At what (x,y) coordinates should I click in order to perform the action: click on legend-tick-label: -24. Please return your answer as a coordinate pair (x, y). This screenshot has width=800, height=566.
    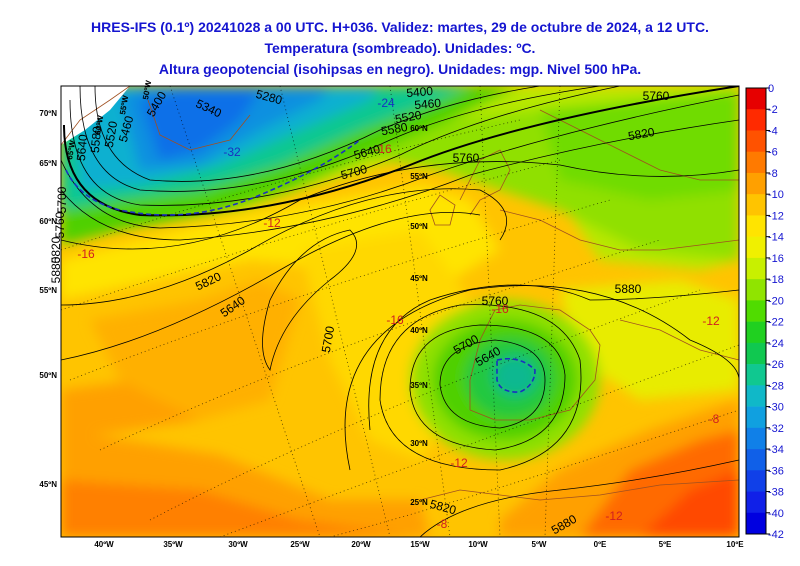
    Looking at the image, I should click on (776, 344).